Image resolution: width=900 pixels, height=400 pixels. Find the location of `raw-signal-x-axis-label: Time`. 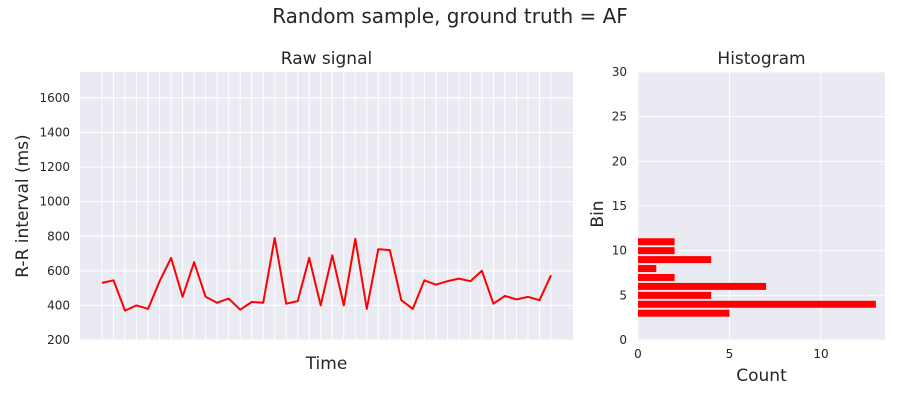

raw-signal-x-axis-label: Time is located at coordinates (326, 364).